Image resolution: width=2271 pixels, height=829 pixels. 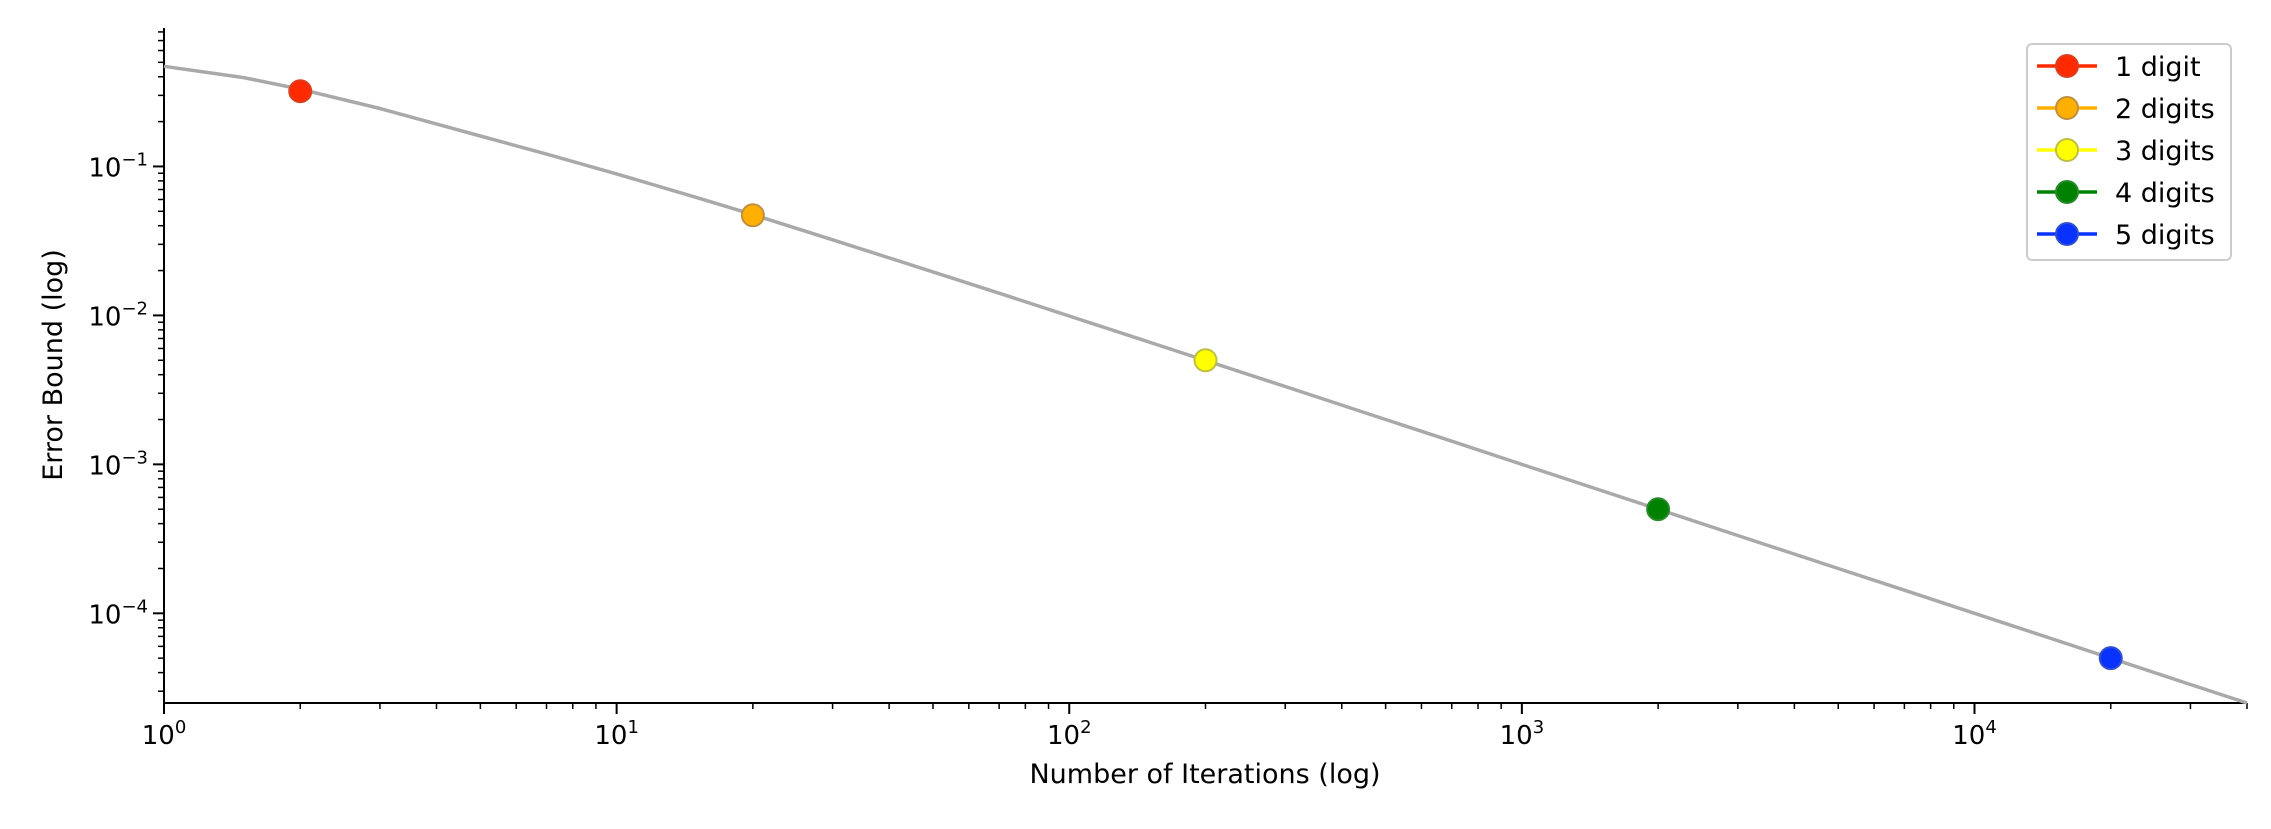 What do you see at coordinates (616, 734) in the screenshot?
I see `x-tick-label: 101` at bounding box center [616, 734].